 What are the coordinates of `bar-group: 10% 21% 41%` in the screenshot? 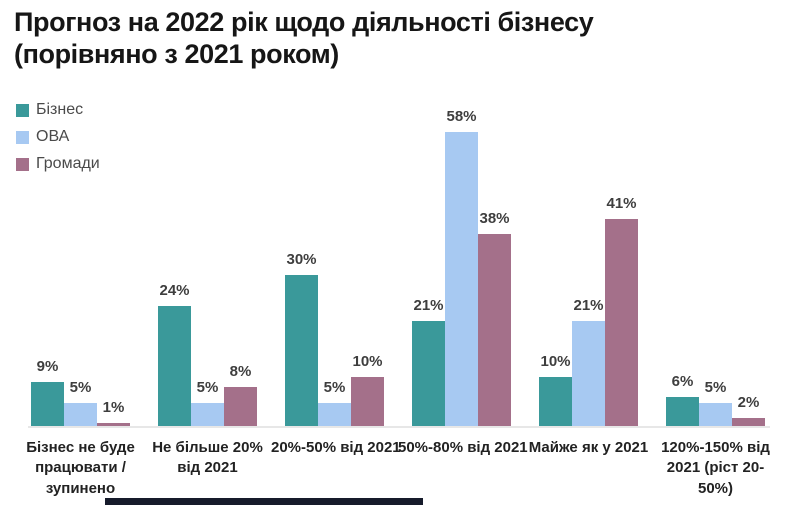 It's located at (588, 311).